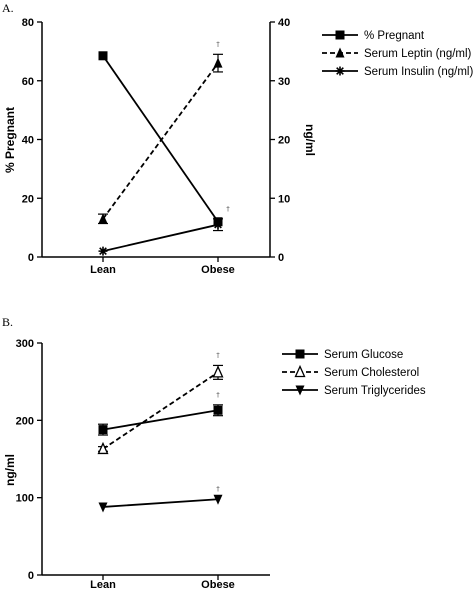 Image resolution: width=474 pixels, height=590 pixels. I want to click on y2-tick-label: 20, so click(284, 141).